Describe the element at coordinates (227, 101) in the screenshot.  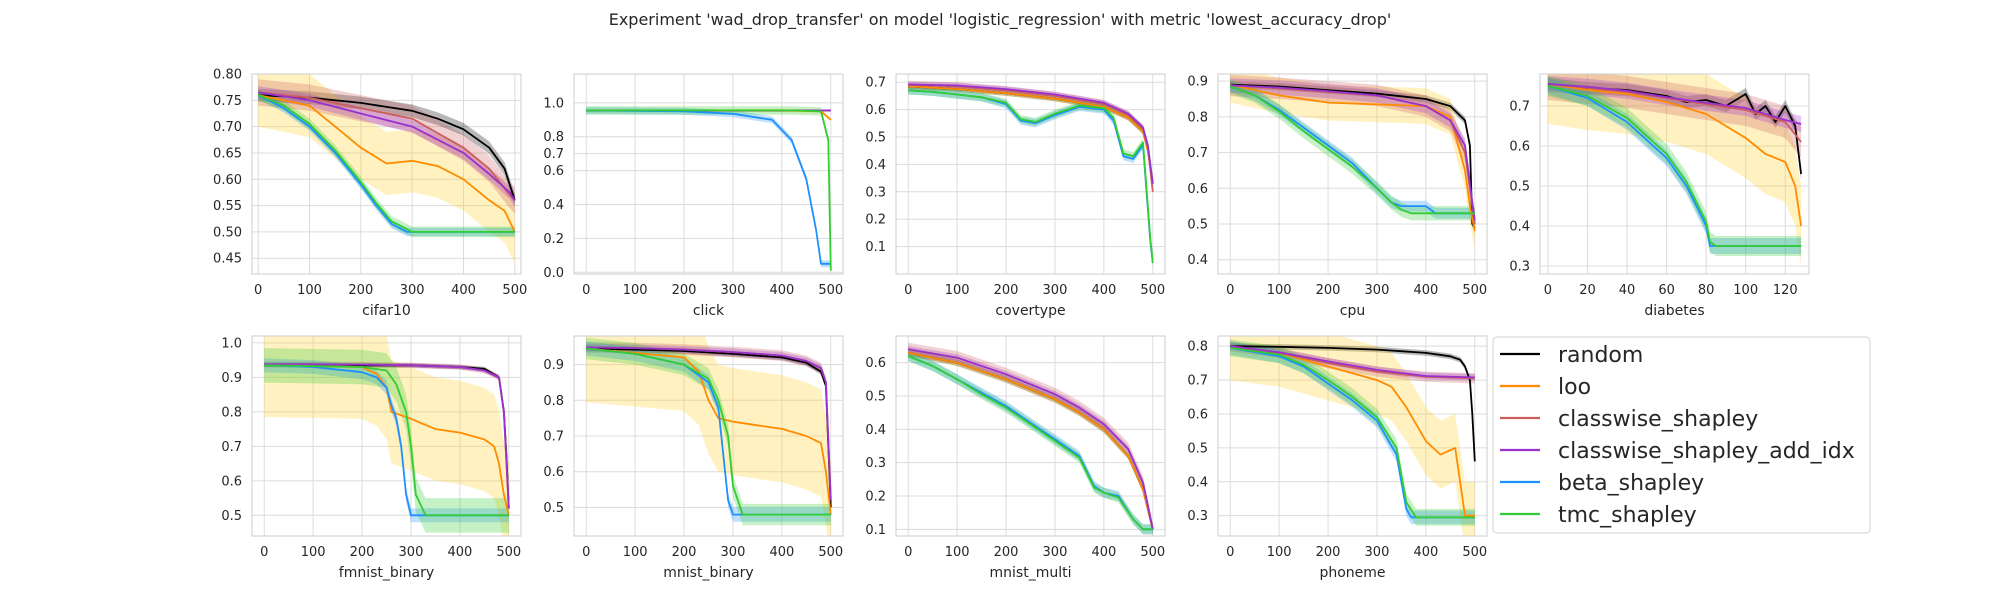
I see `y-tick-label: 0.75` at that location.